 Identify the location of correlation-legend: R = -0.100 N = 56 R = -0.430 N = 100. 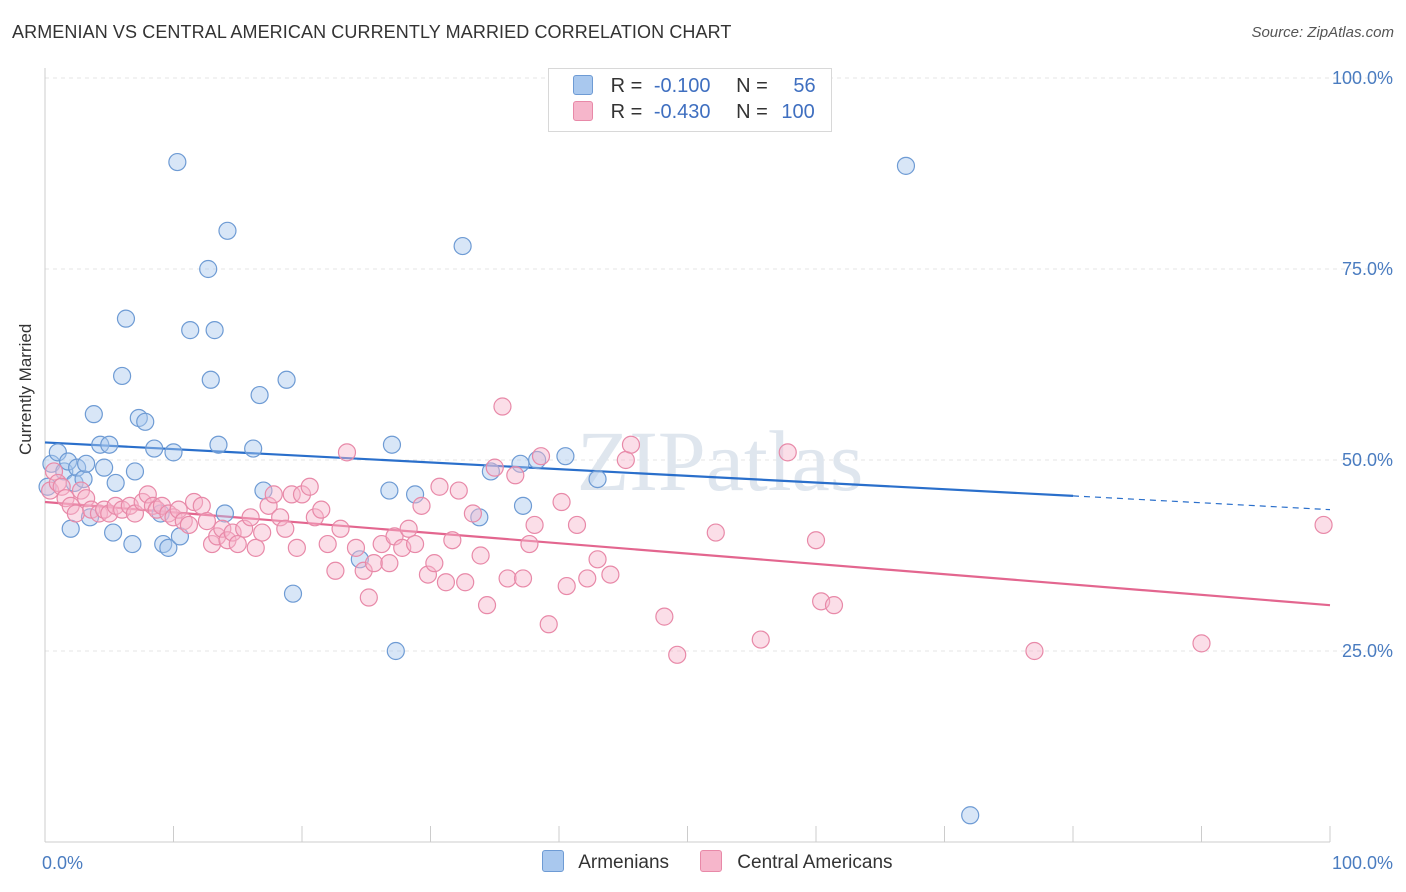
(690, 100).